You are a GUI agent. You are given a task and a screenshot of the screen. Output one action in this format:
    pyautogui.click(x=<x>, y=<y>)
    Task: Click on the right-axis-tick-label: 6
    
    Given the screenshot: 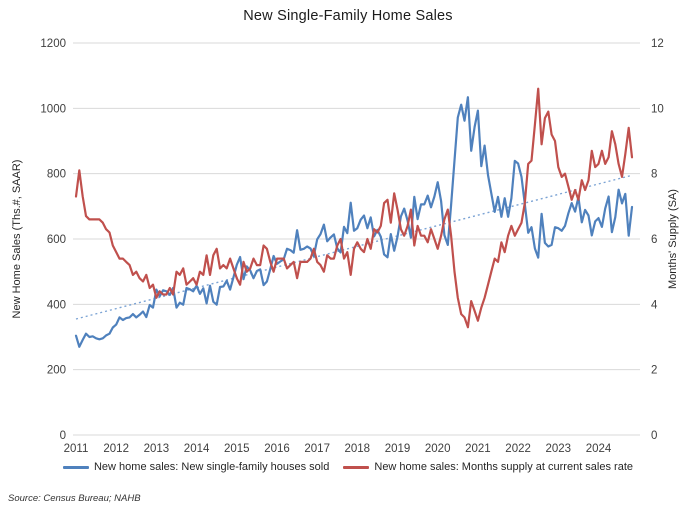 What is the action you would take?
    pyautogui.click(x=654, y=240)
    